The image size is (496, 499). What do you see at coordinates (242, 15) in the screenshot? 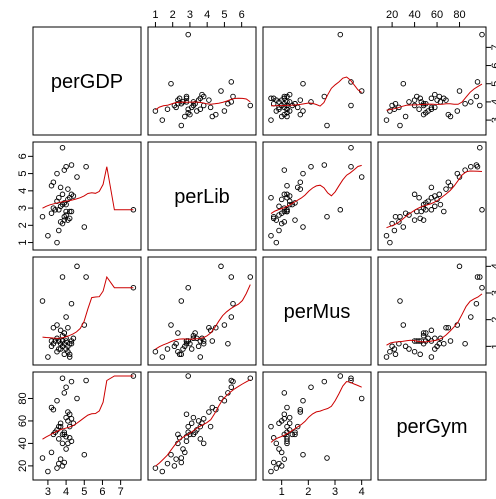
I see `x-tick-label-perLib: 6` at bounding box center [242, 15].